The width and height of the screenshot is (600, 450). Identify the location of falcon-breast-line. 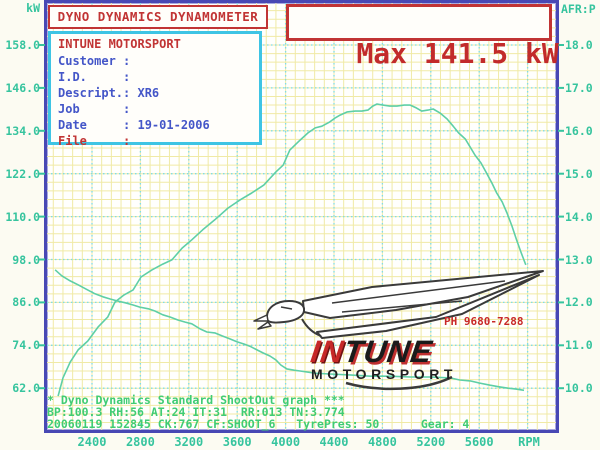
(311, 327).